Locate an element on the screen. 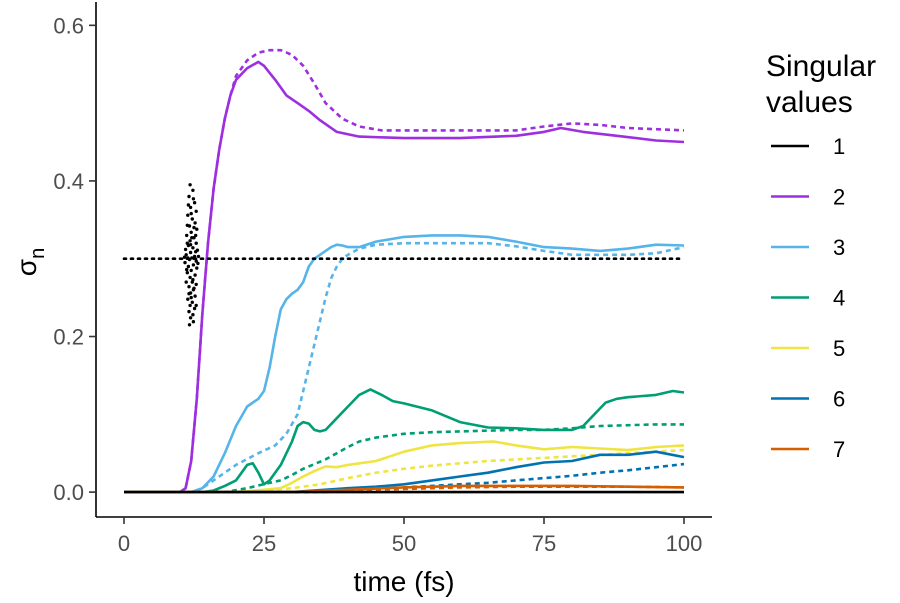 The image size is (900, 603). y-tick-label: 0.6 is located at coordinates (68, 25).